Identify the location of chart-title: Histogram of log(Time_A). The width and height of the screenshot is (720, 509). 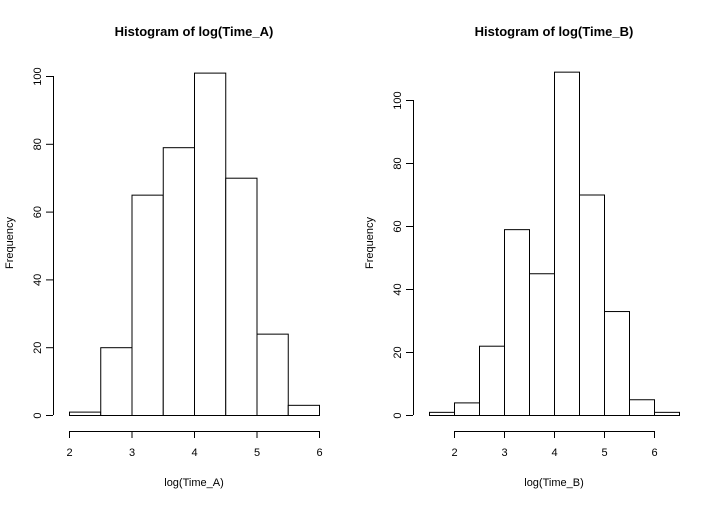
(194, 31).